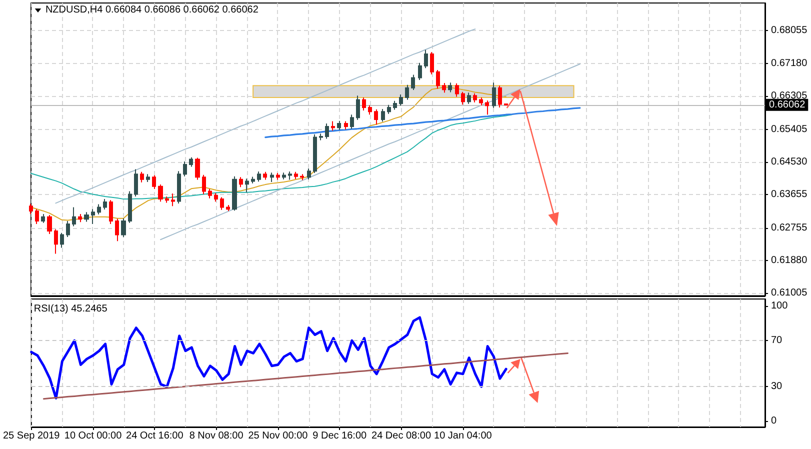 Image resolution: width=811 pixels, height=449 pixels. What do you see at coordinates (774, 421) in the screenshot?
I see `y-tick-label: 0` at bounding box center [774, 421].